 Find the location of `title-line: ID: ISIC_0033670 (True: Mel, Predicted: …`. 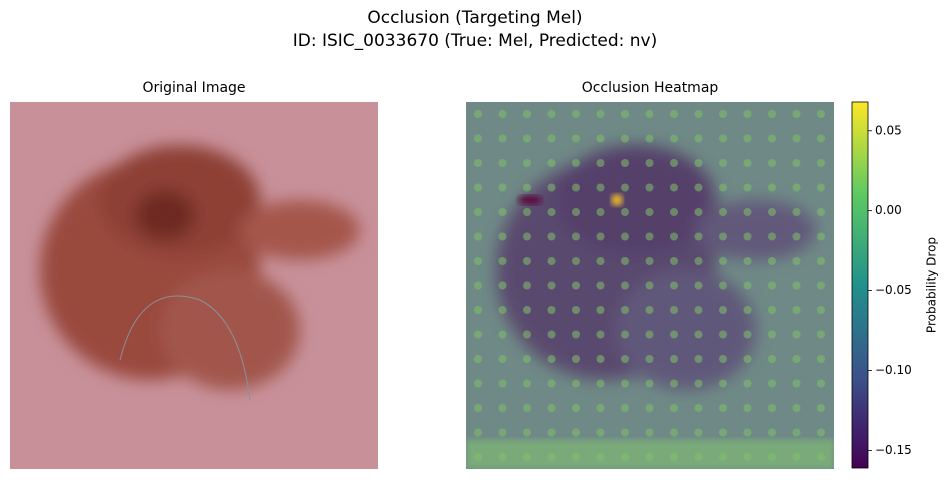

title-line: ID: ISIC_0033670 (True: Mel, Predicted: … is located at coordinates (475, 41).